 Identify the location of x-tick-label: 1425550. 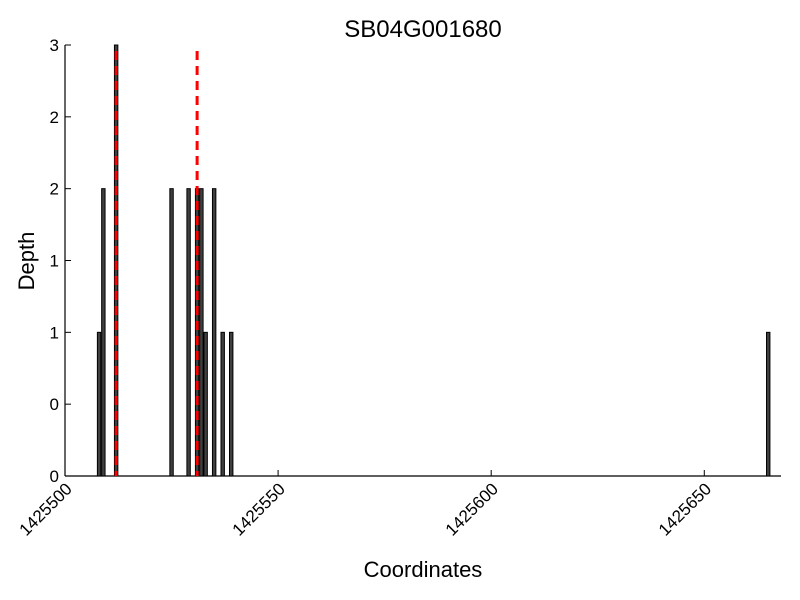
(259, 509).